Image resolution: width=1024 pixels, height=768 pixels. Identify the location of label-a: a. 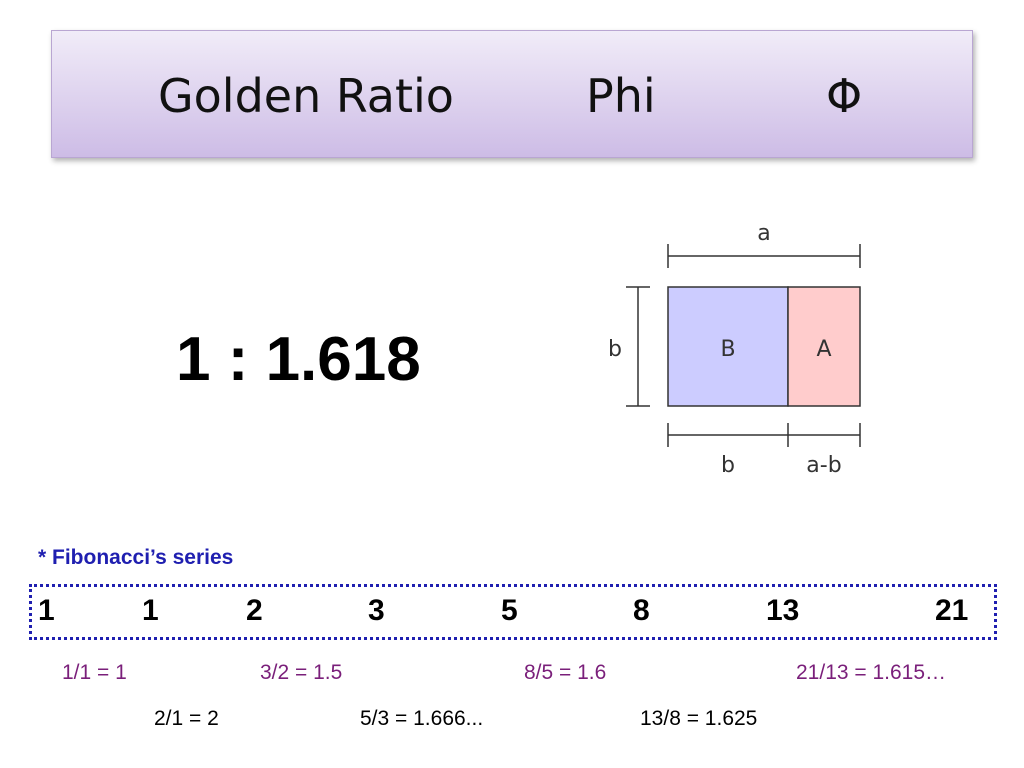
(763, 233).